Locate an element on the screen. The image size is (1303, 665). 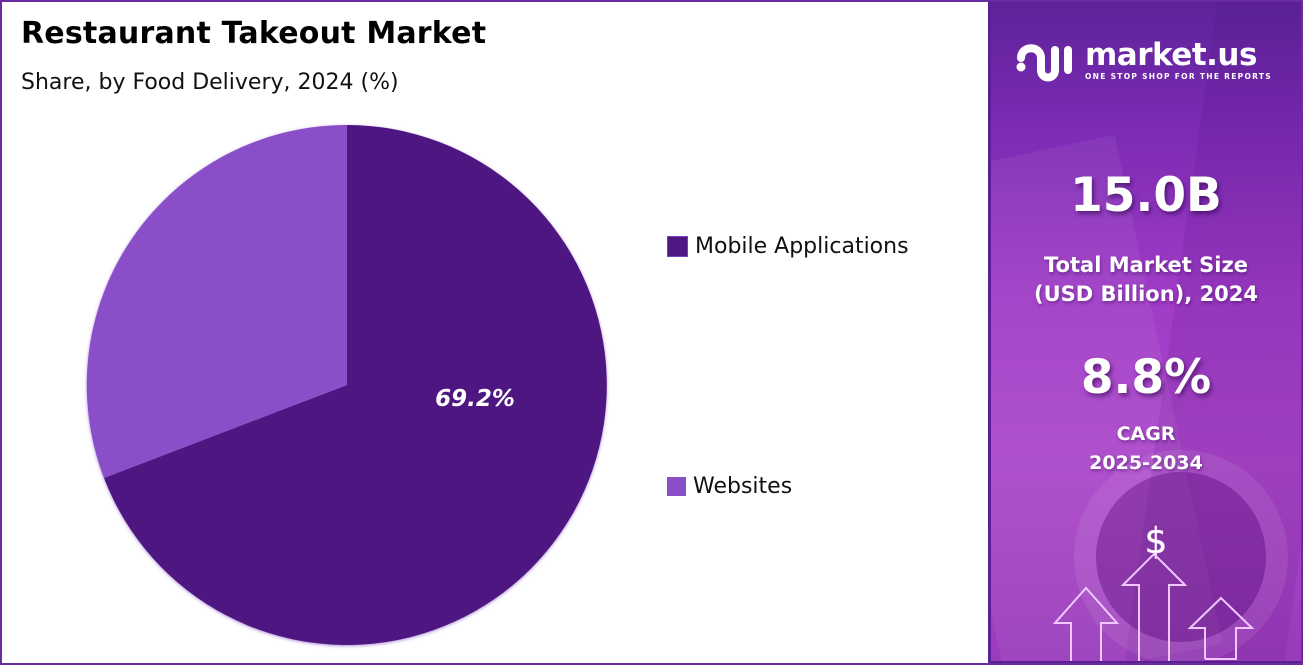
dollar-icon: $ is located at coordinates (1156, 541).